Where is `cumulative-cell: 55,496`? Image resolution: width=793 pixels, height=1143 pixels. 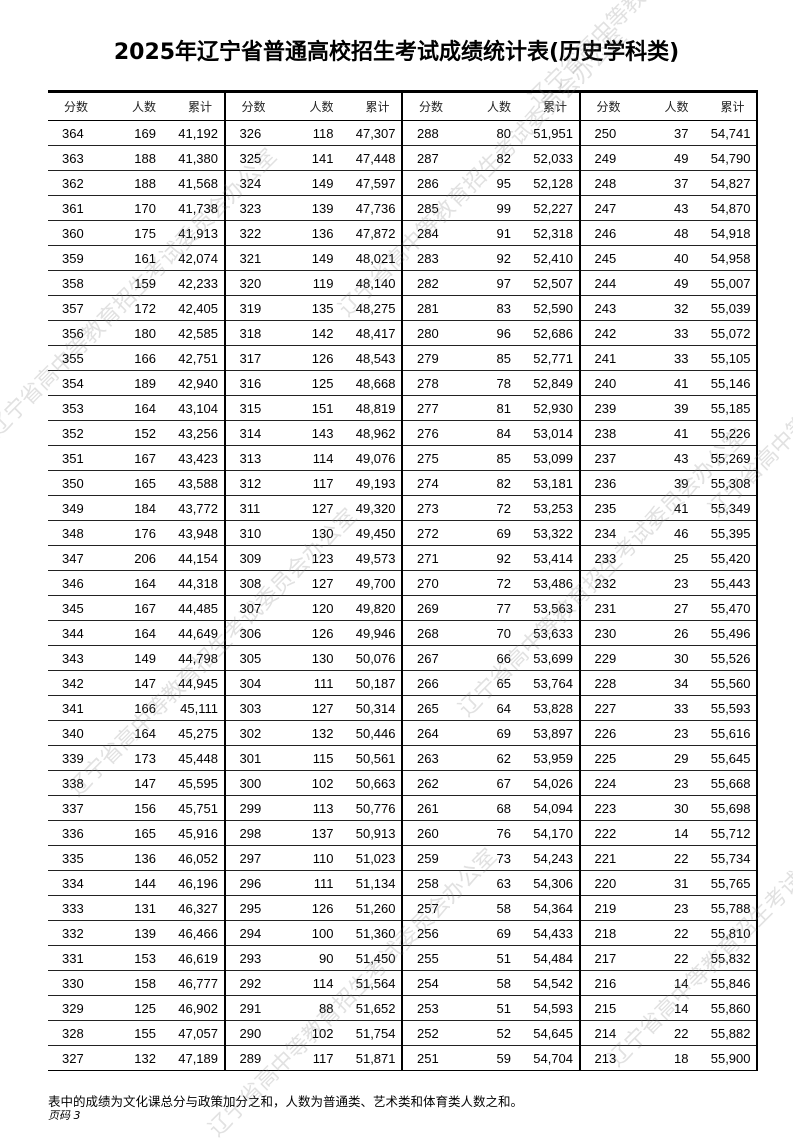
cumulative-cell: 55,496 is located at coordinates (730, 633).